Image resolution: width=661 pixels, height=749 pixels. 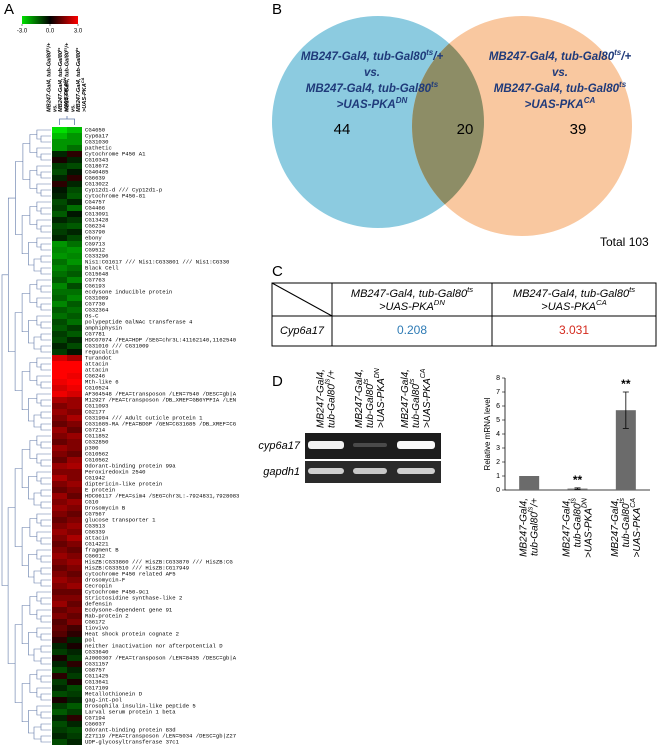 I want to click on colorbar-label: 3.0, so click(x=78, y=32).